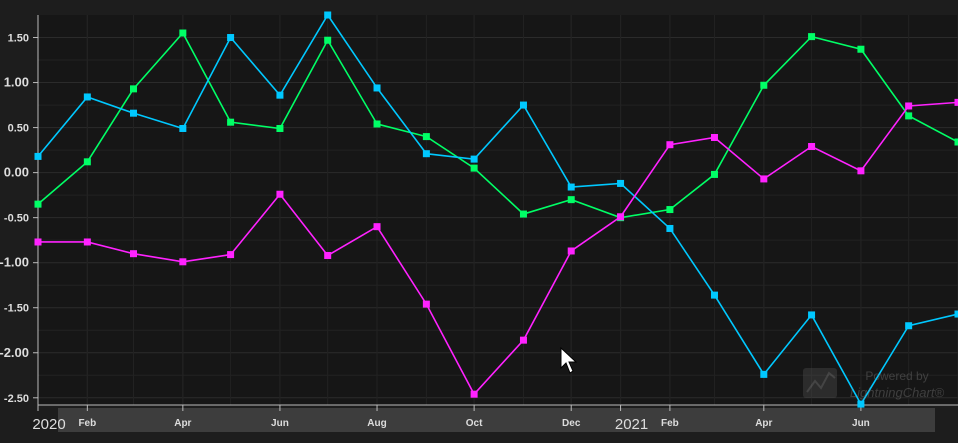 The width and height of the screenshot is (958, 443). I want to click on y-tick-label: -2.50, so click(16, 399).